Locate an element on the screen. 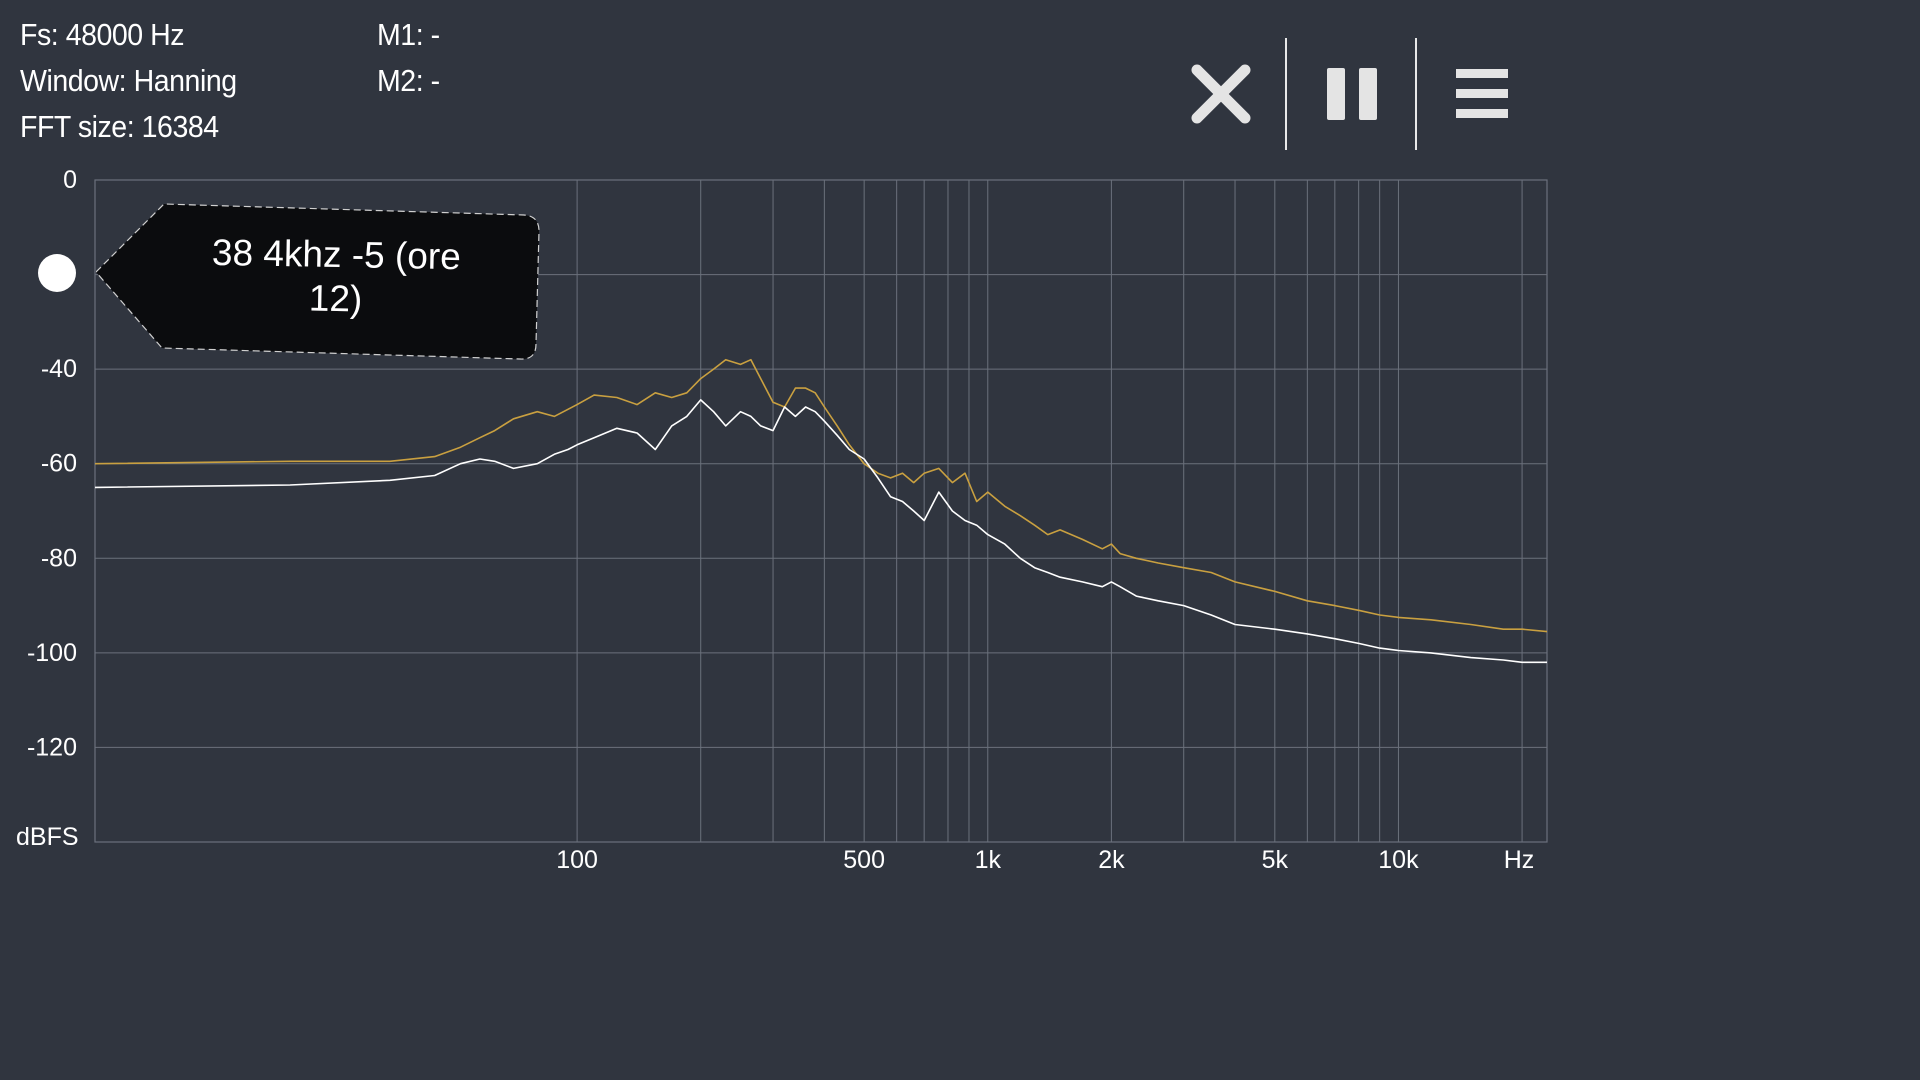  marker-m2-label: M2: - is located at coordinates (408, 80).